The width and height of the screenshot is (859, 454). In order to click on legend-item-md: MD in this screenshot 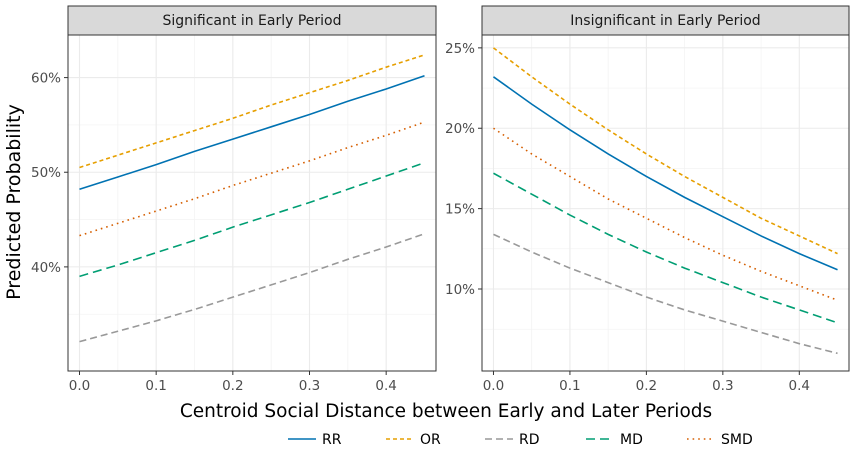, I will do `click(614, 440)`.